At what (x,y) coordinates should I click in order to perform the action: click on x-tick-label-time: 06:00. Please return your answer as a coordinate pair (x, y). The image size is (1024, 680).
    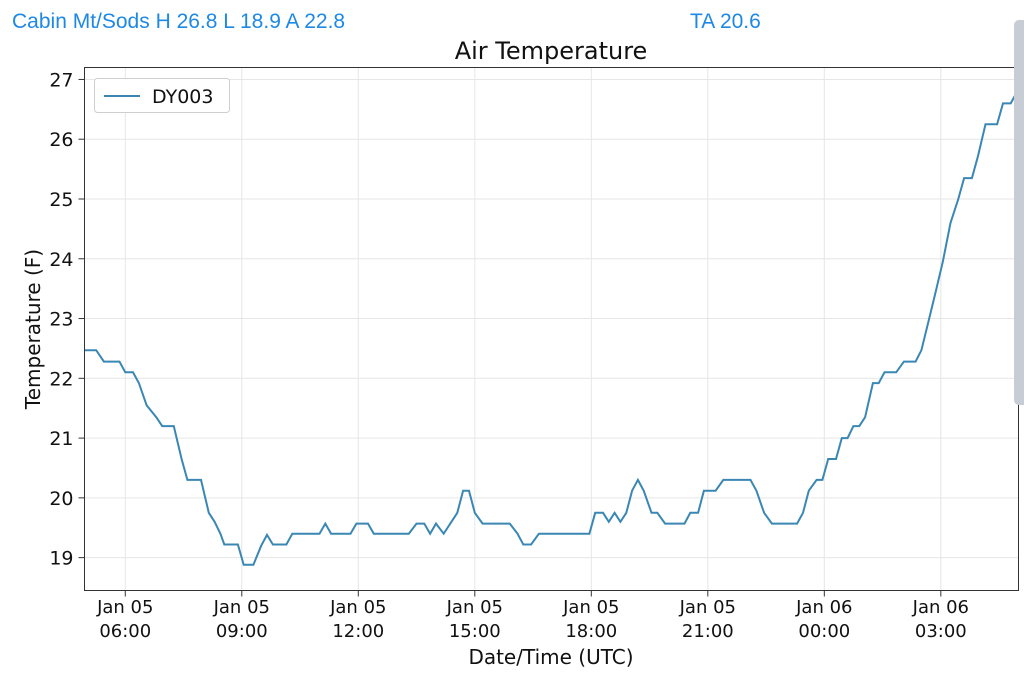
    Looking at the image, I should click on (125, 631).